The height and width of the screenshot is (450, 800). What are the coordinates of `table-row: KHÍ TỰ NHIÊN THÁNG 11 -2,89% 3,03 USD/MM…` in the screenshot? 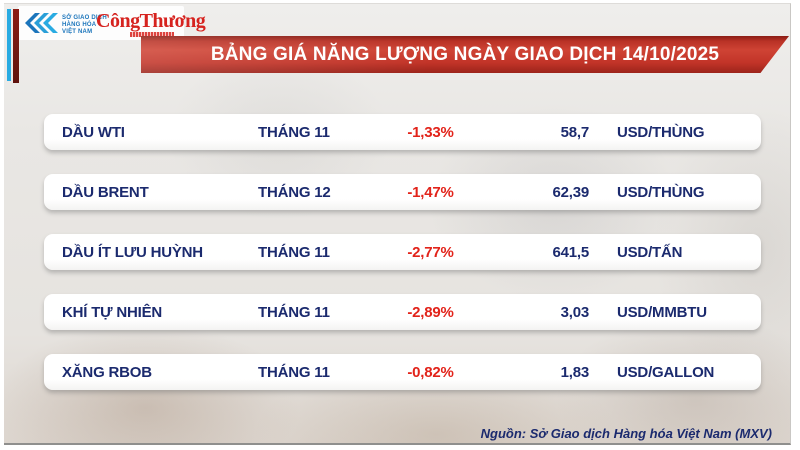 It's located at (402, 312).